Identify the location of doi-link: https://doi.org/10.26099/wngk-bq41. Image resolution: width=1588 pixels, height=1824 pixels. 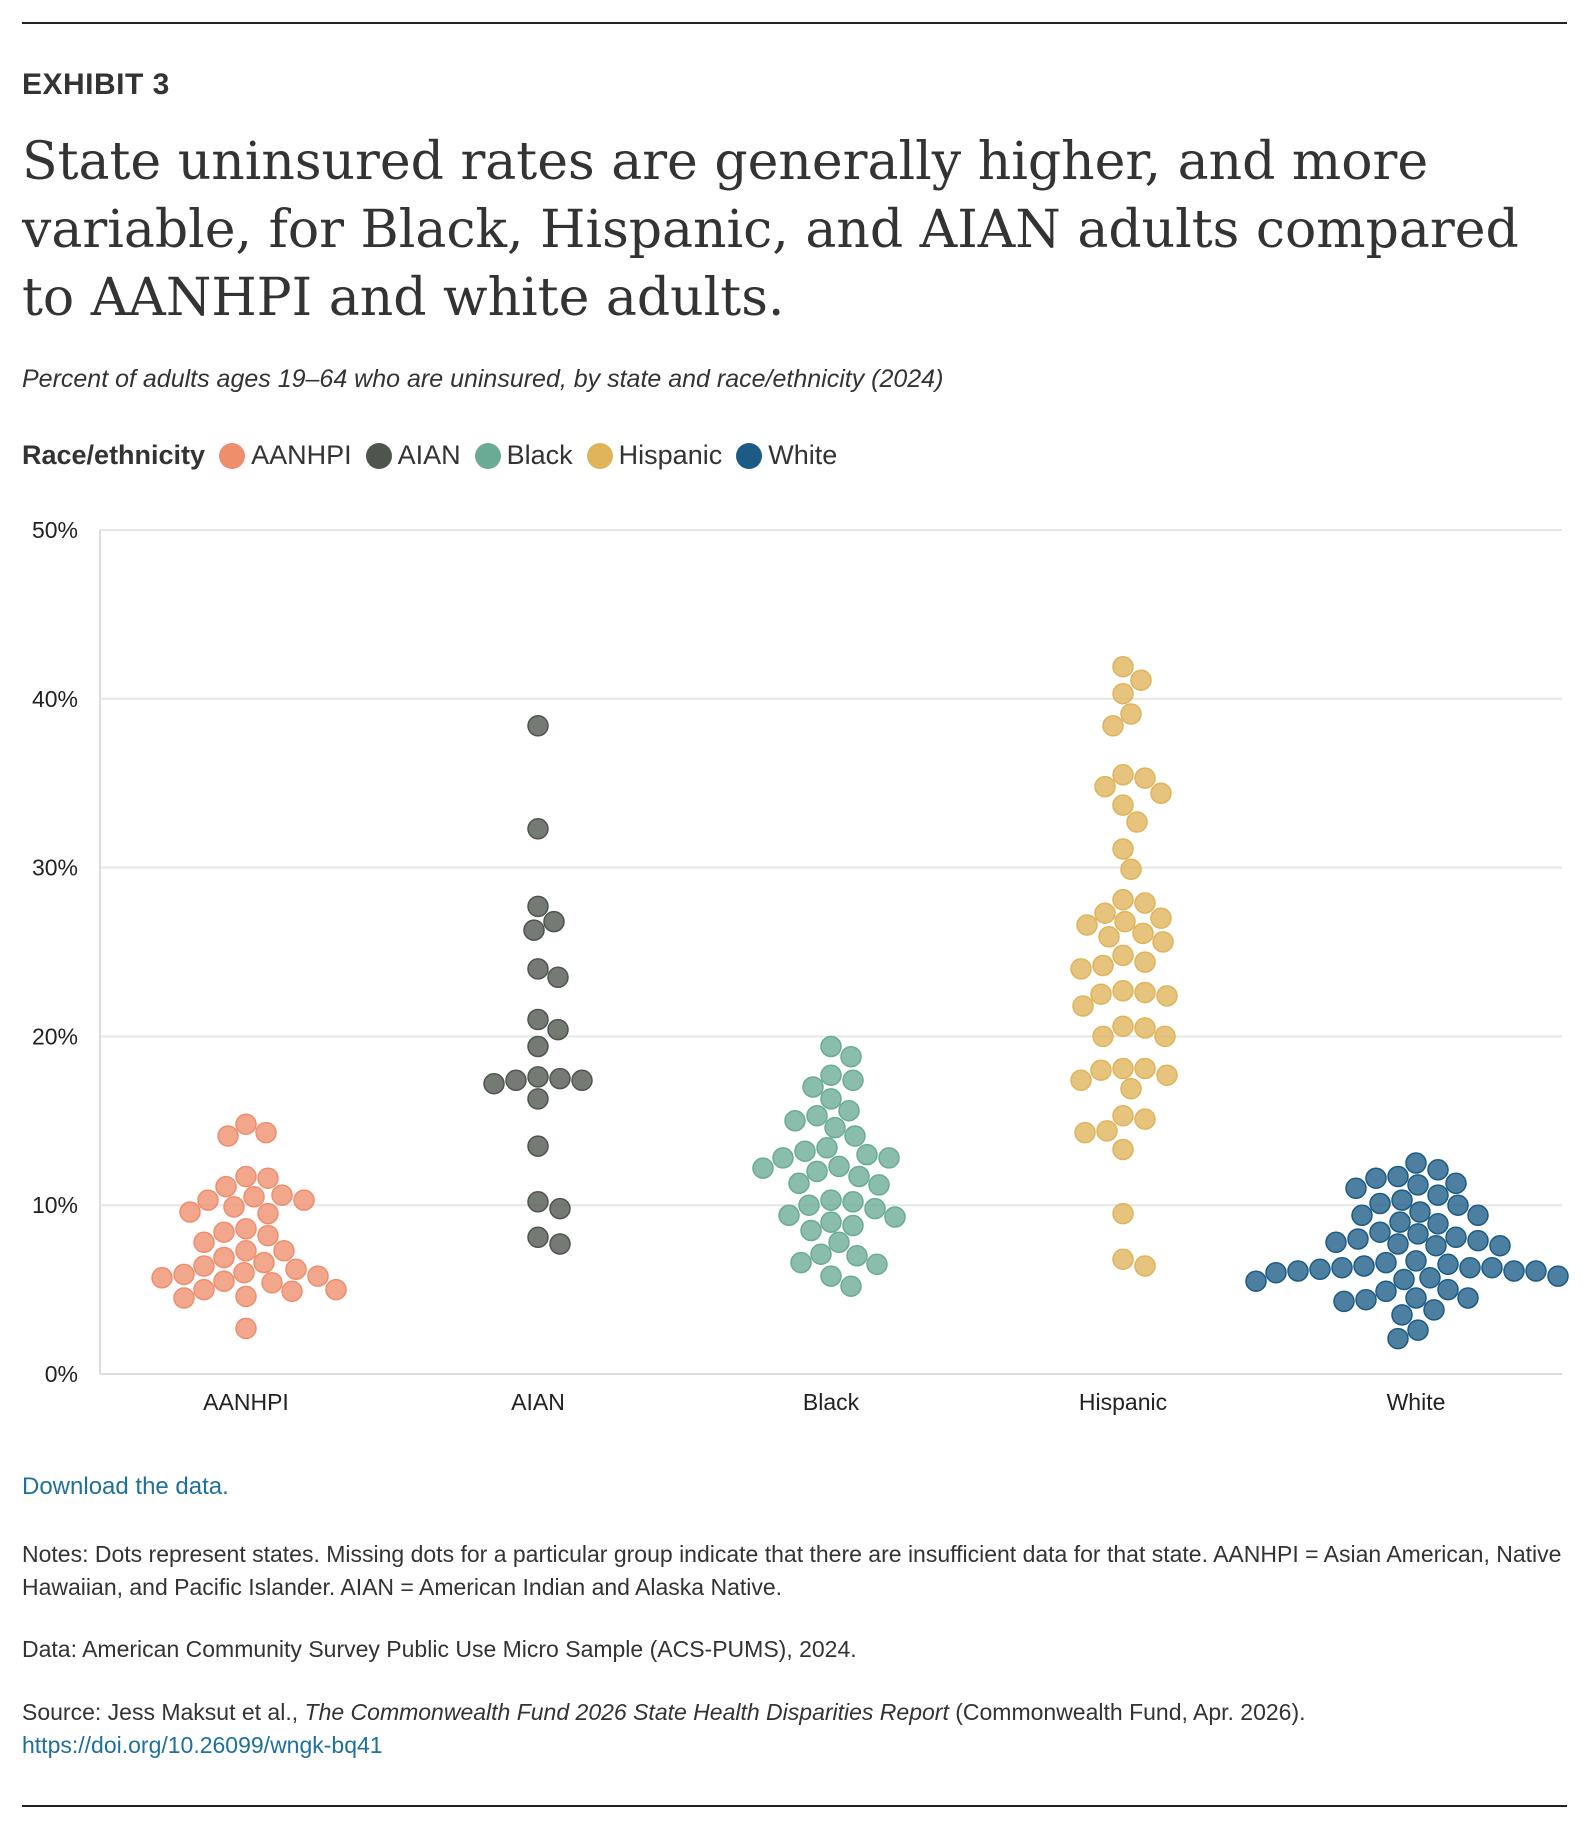
(202, 1745).